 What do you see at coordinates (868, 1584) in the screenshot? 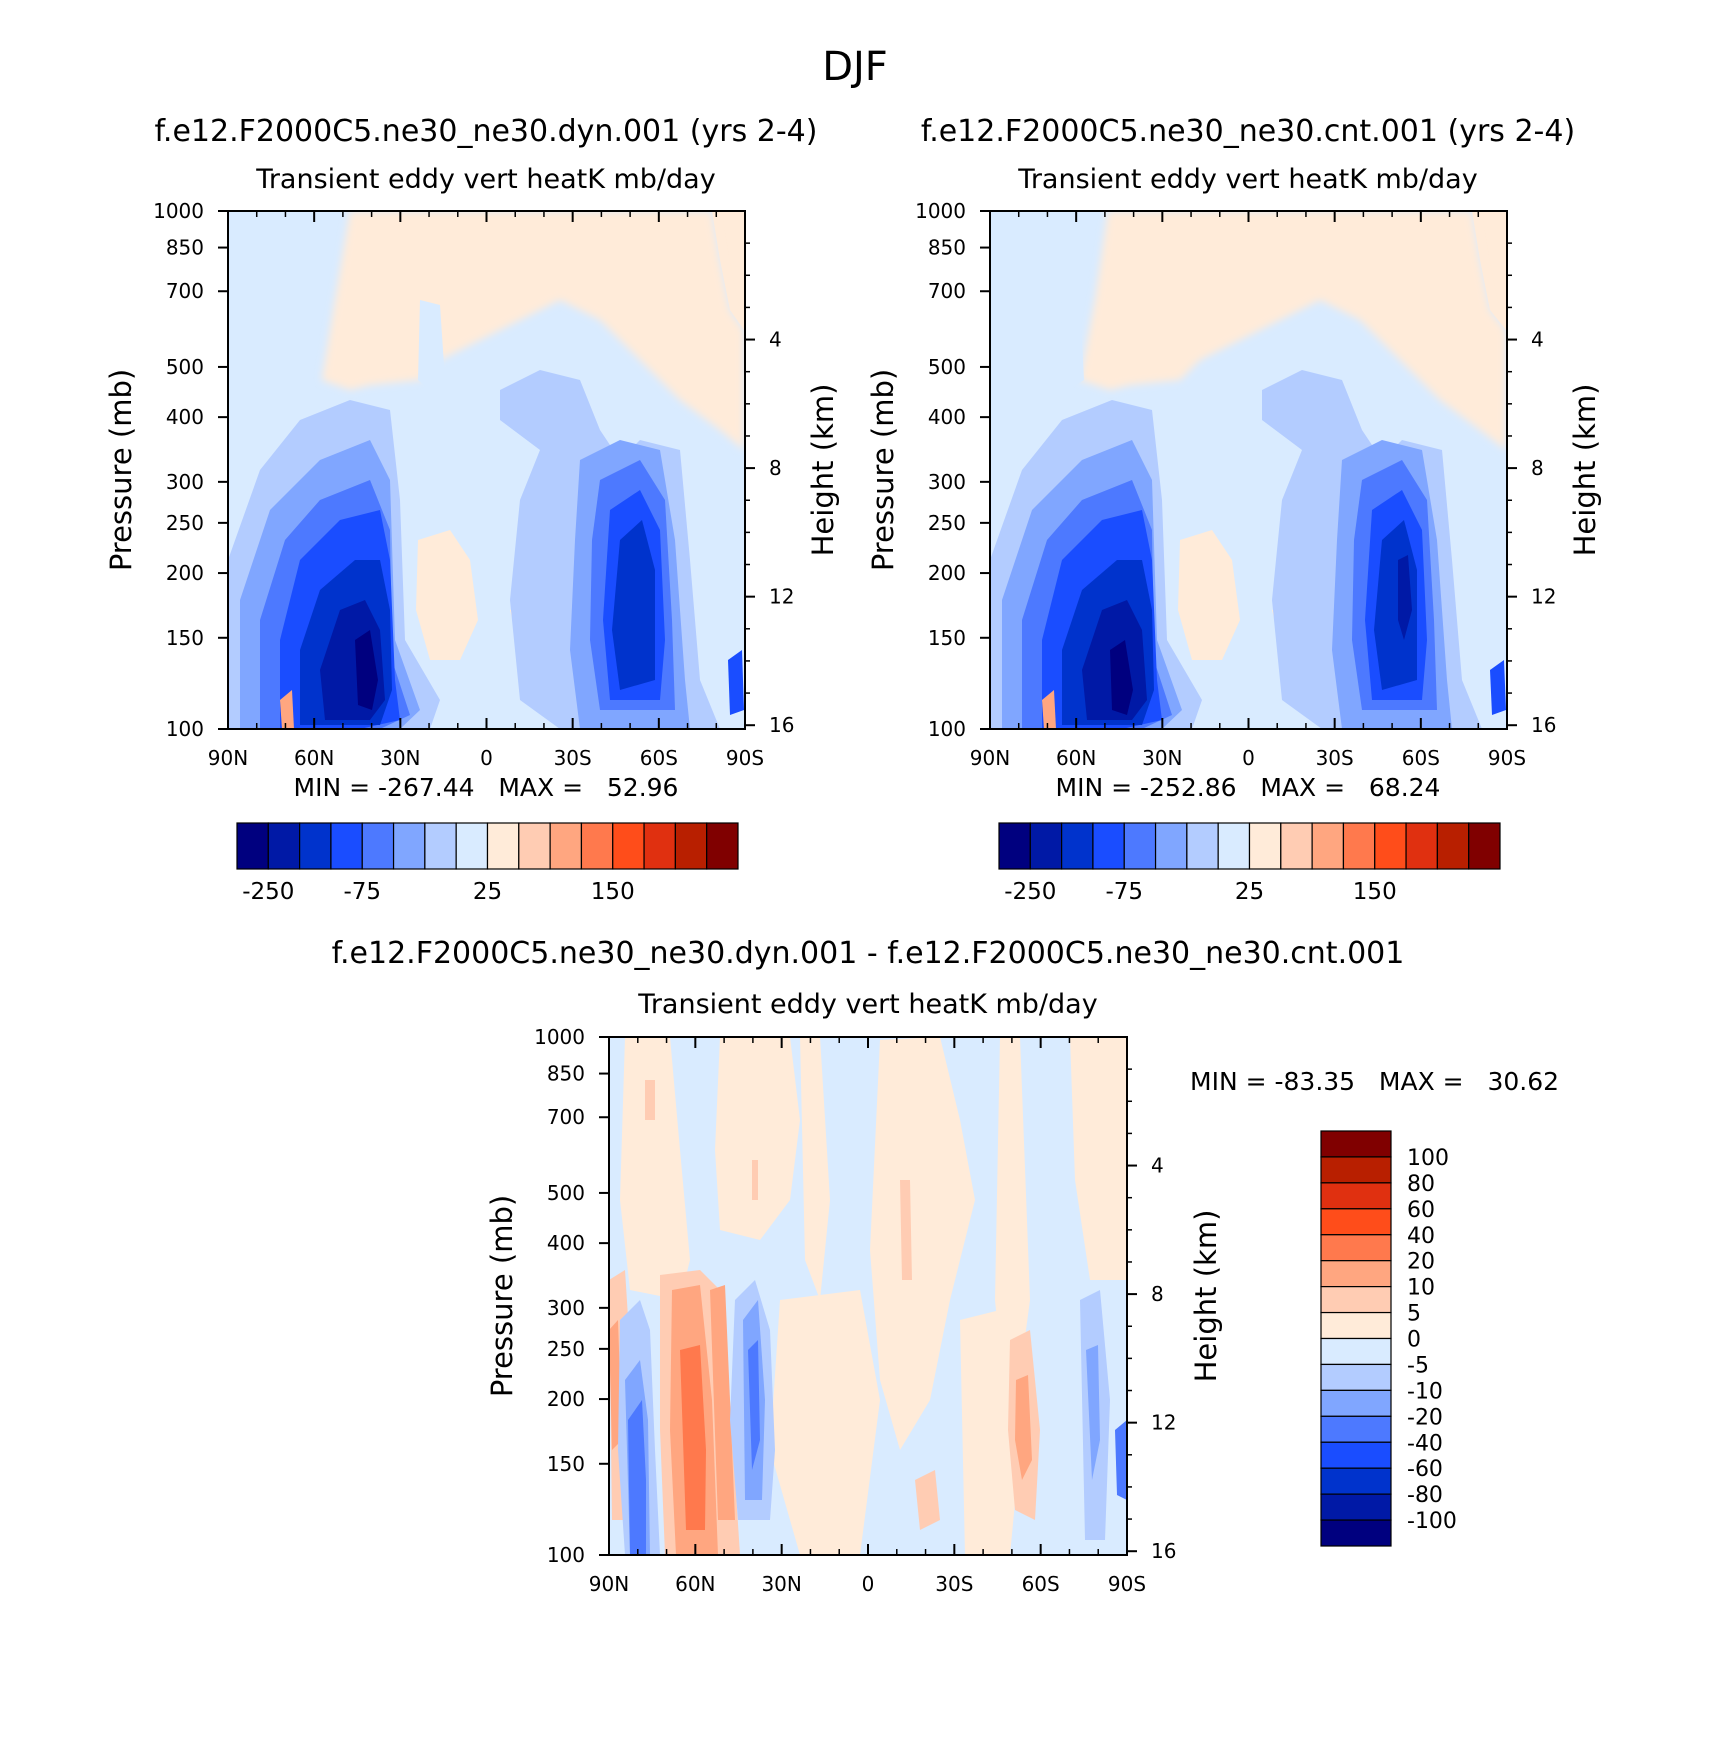
I see `panel-diff-axes-xtick-label: 0` at bounding box center [868, 1584].